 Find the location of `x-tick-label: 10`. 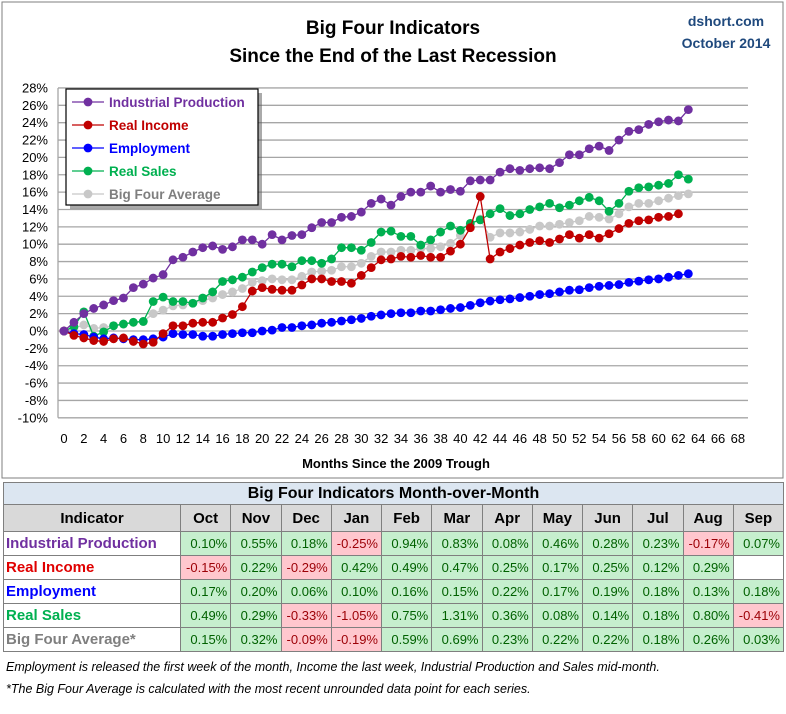

x-tick-label: 10 is located at coordinates (163, 438).